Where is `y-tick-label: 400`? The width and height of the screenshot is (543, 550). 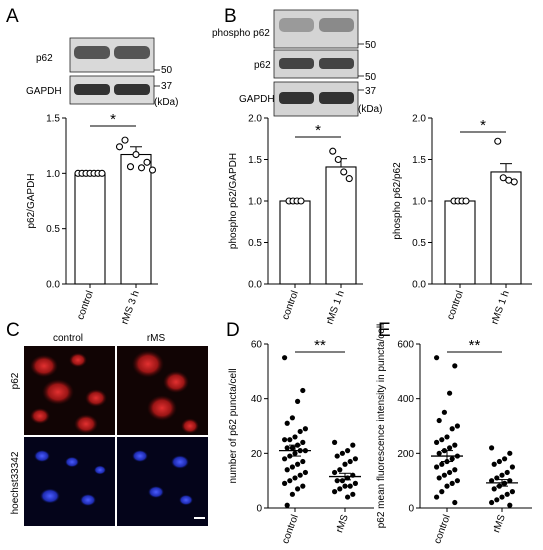 y-tick-label: 400 is located at coordinates (405, 399).